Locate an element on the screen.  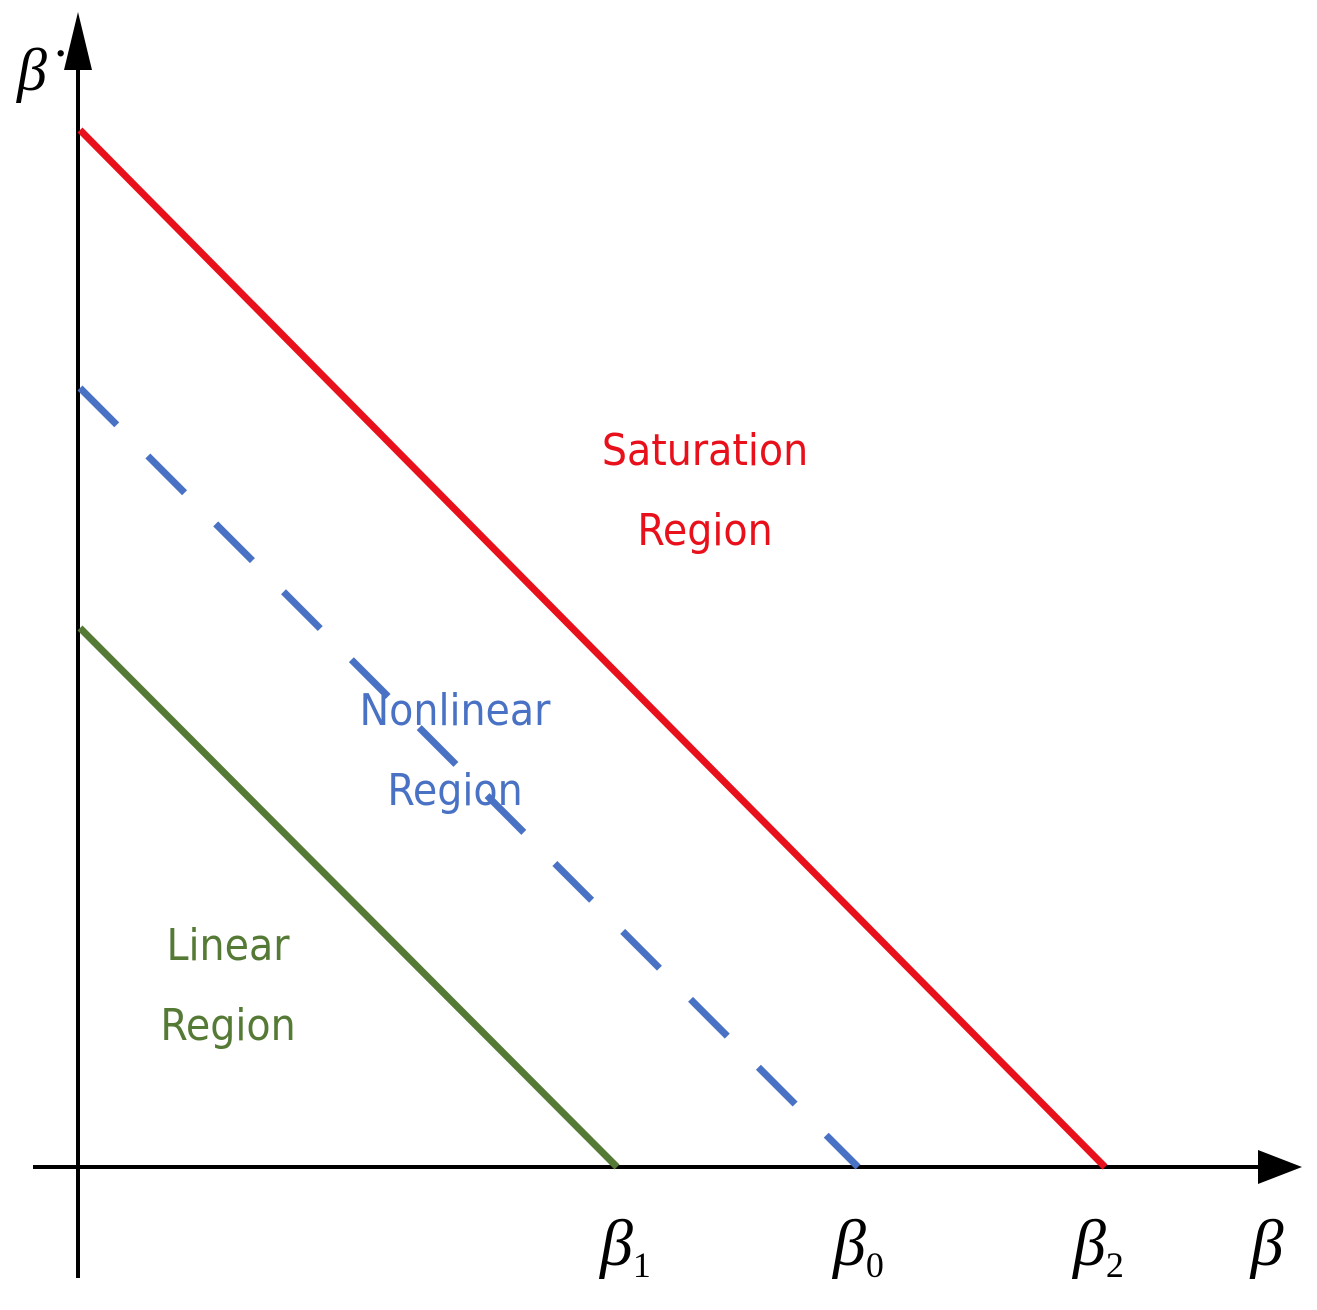
subscript: 2 is located at coordinates (1115, 1265).